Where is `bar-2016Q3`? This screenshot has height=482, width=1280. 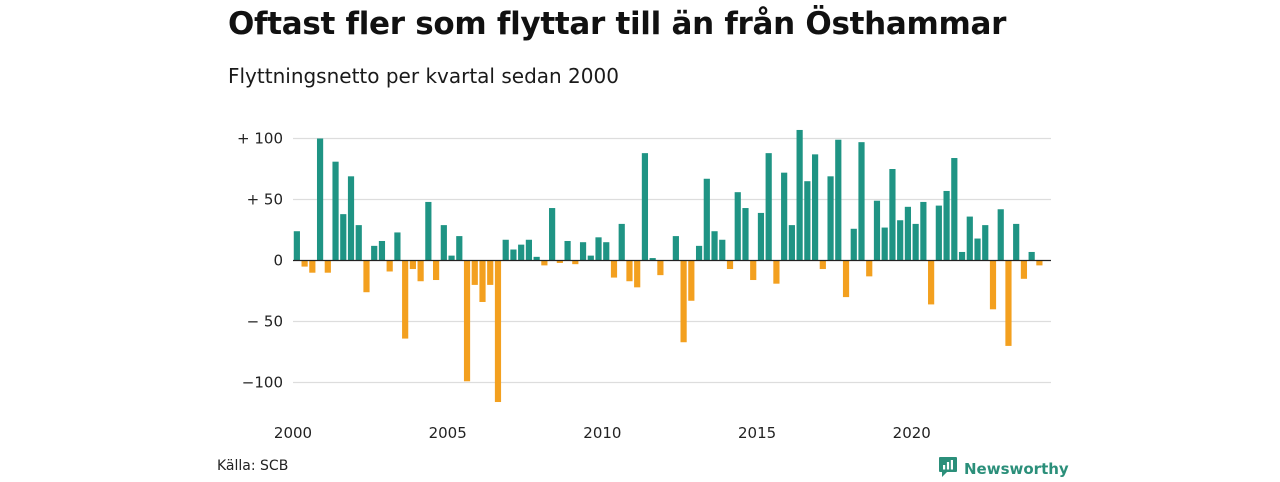 bar-2016Q3 is located at coordinates (807, 221).